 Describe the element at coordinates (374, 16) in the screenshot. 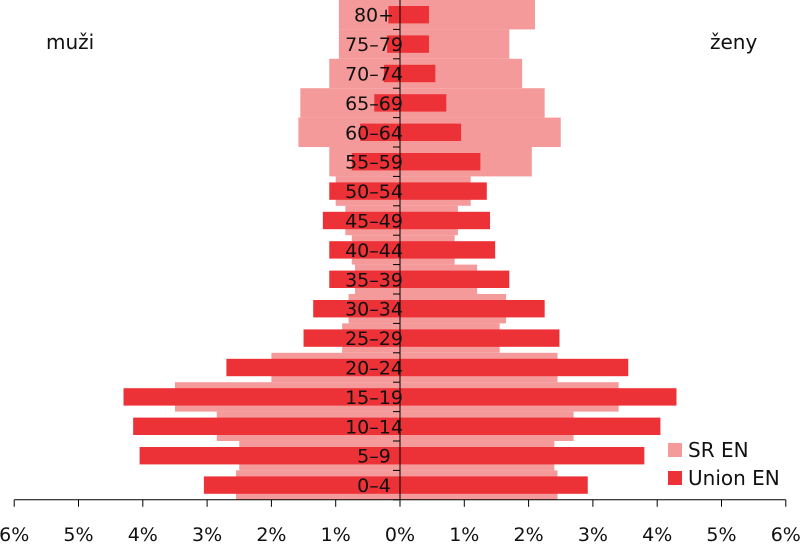

I see `category-label-0: 80+` at that location.